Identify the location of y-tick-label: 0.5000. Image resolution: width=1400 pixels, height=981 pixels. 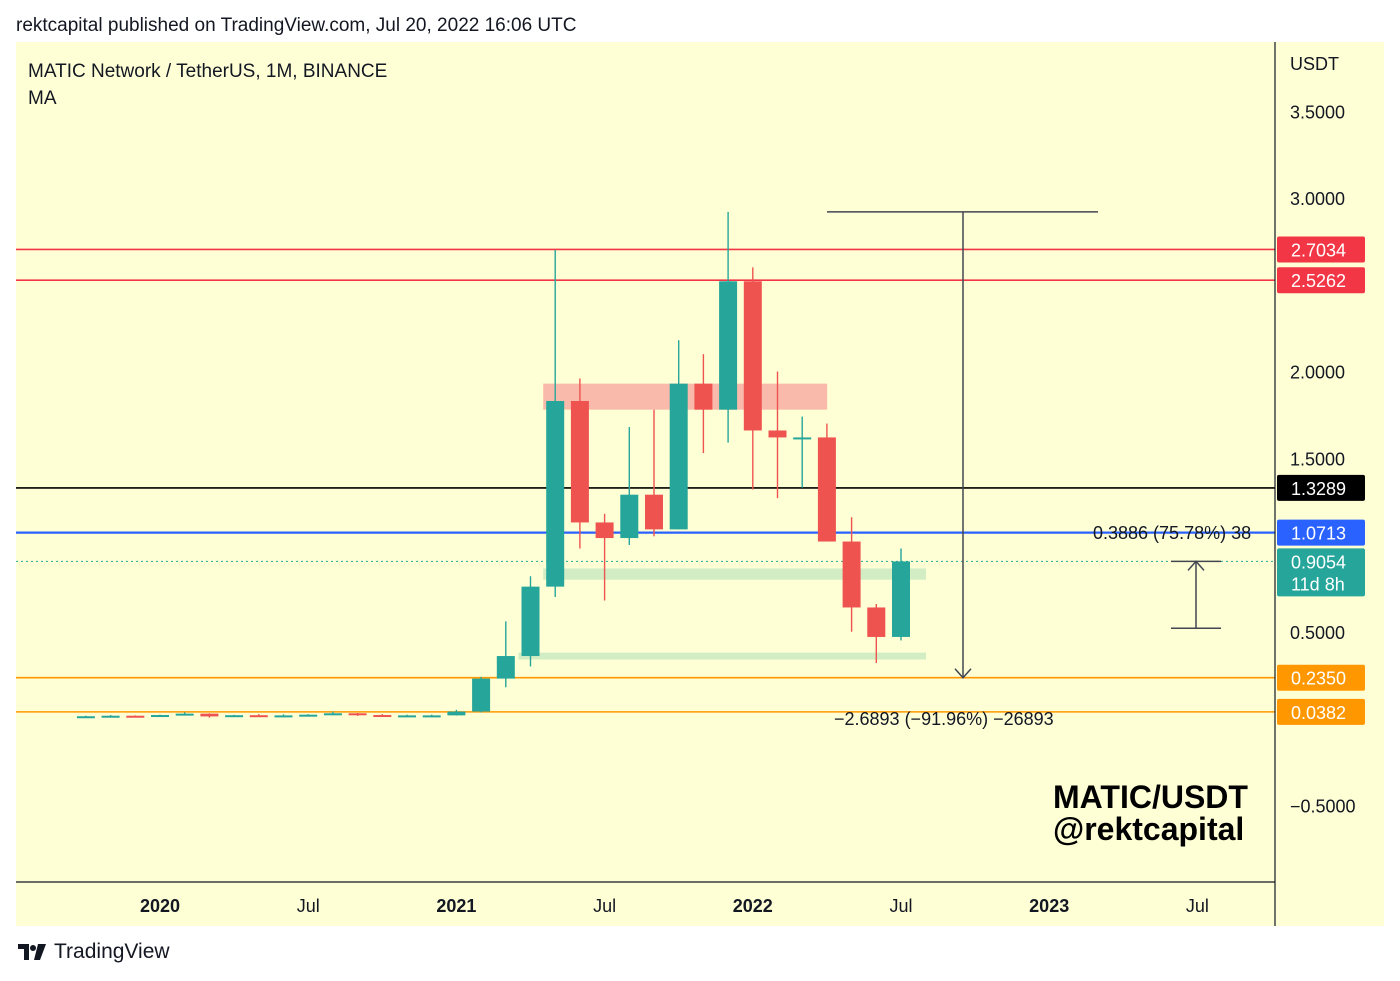
(1317, 633).